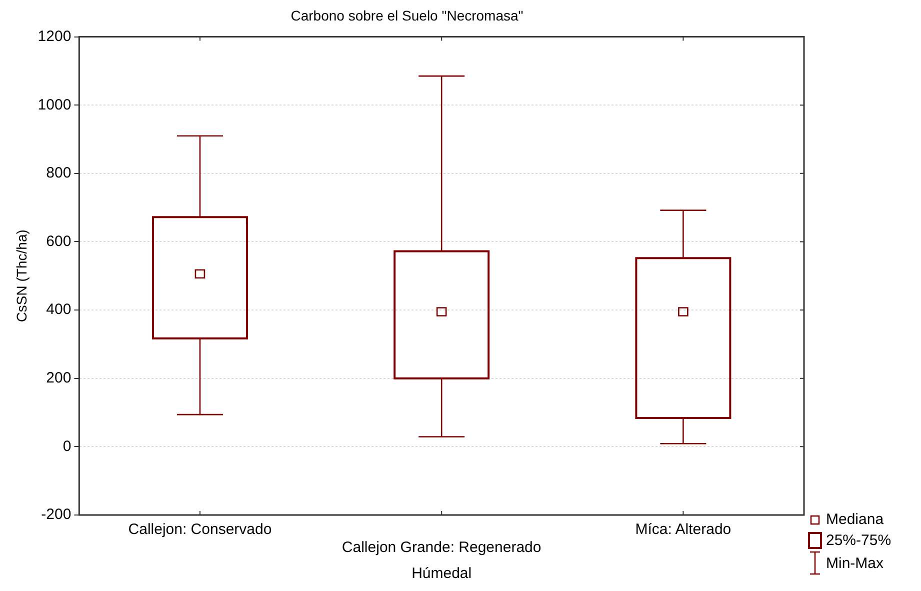  I want to click on y-axis-title: CsSN (Thc/ha), so click(21, 276).